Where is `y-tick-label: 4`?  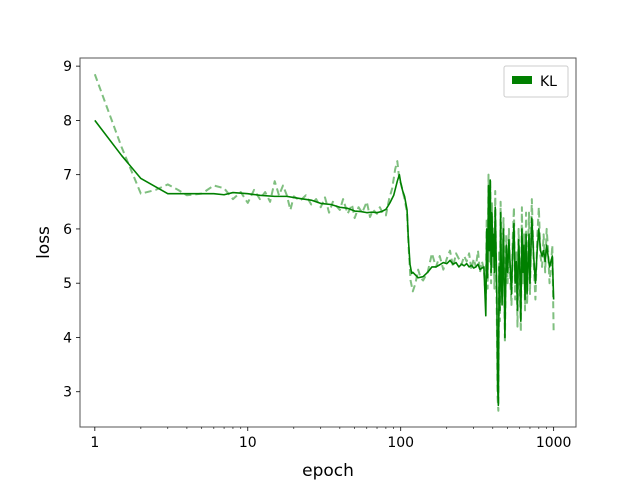
y-tick-label: 4 is located at coordinates (67, 338).